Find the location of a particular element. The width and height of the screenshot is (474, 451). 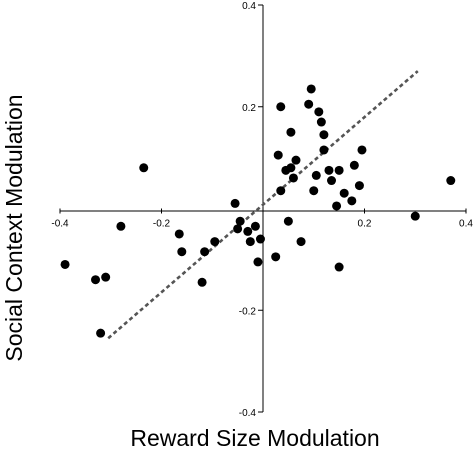

x-tick-label: 0.4 is located at coordinates (466, 224).